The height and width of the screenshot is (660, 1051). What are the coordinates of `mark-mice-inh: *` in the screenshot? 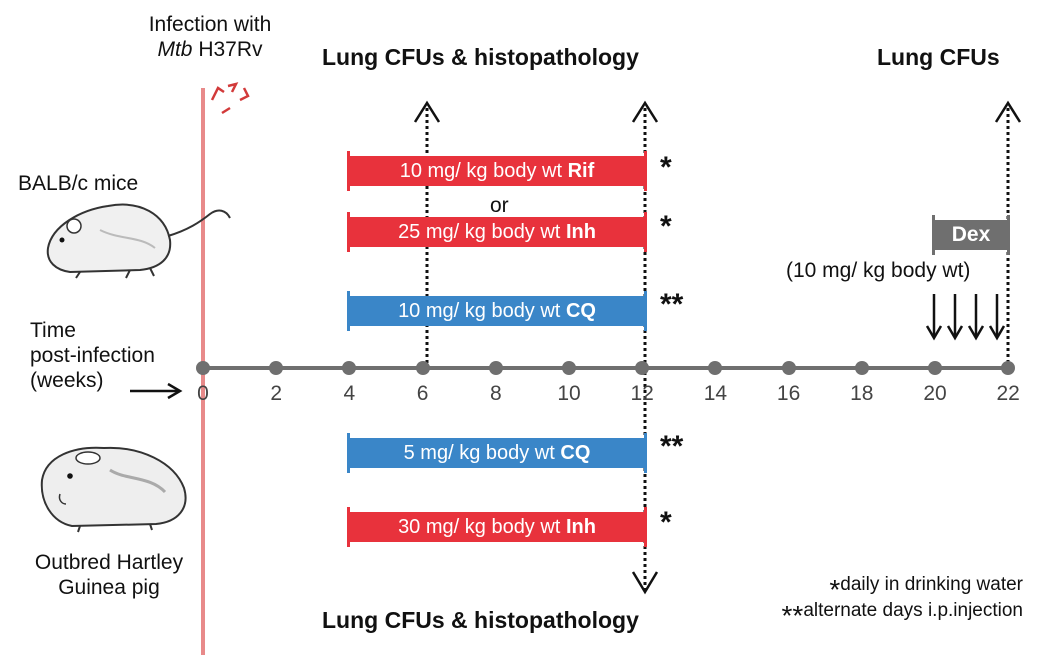 It's located at (666, 226).